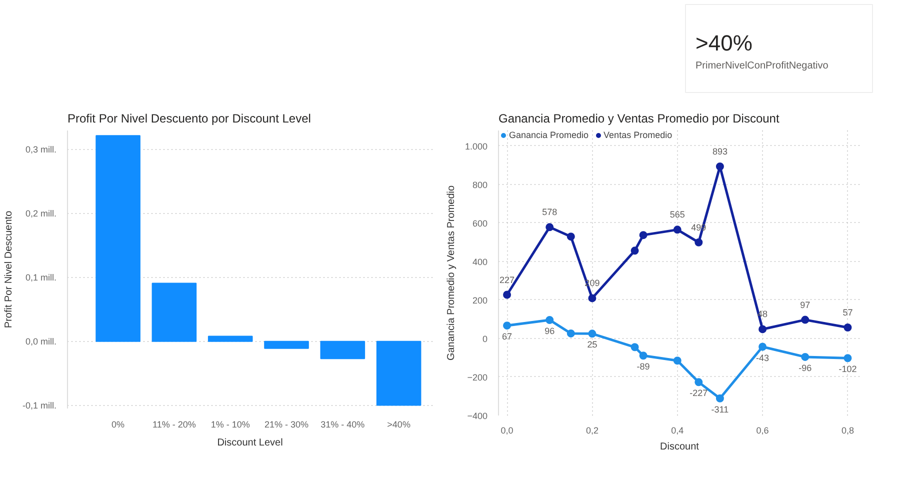 This screenshot has width=909, height=479. What do you see at coordinates (550, 212) in the screenshot?
I see `data-label: 578` at bounding box center [550, 212].